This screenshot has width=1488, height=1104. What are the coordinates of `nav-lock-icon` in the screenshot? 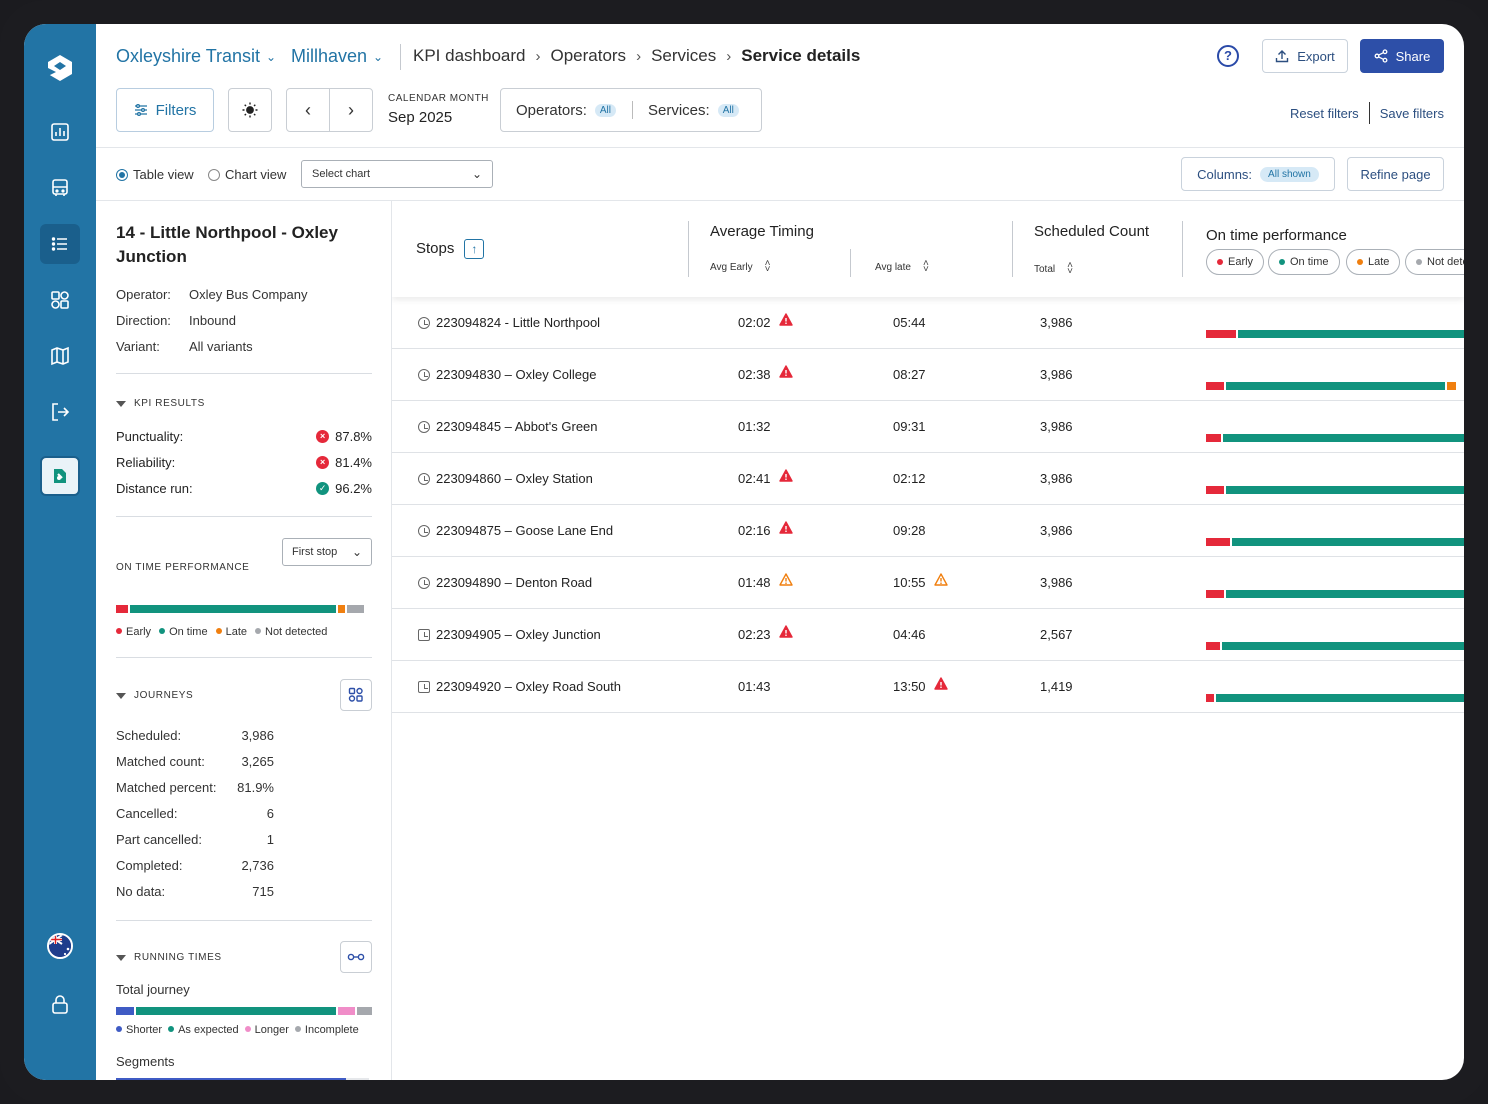 It's located at (60, 1004).